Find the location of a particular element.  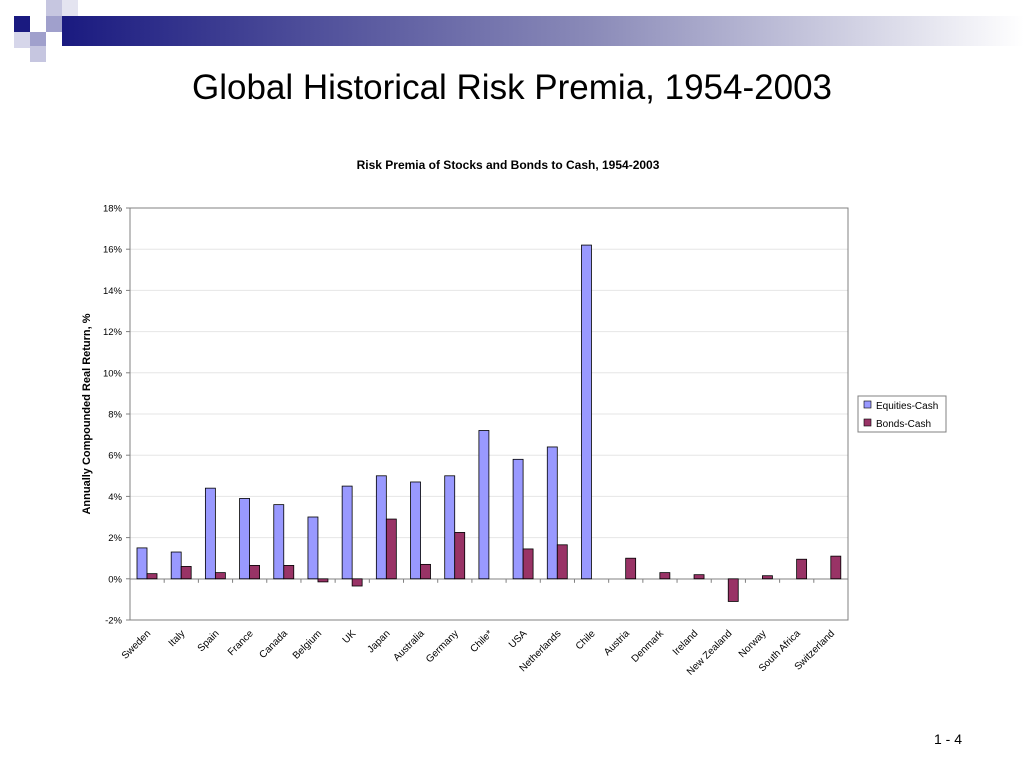

bar-bonds-switzerland is located at coordinates (836, 567).